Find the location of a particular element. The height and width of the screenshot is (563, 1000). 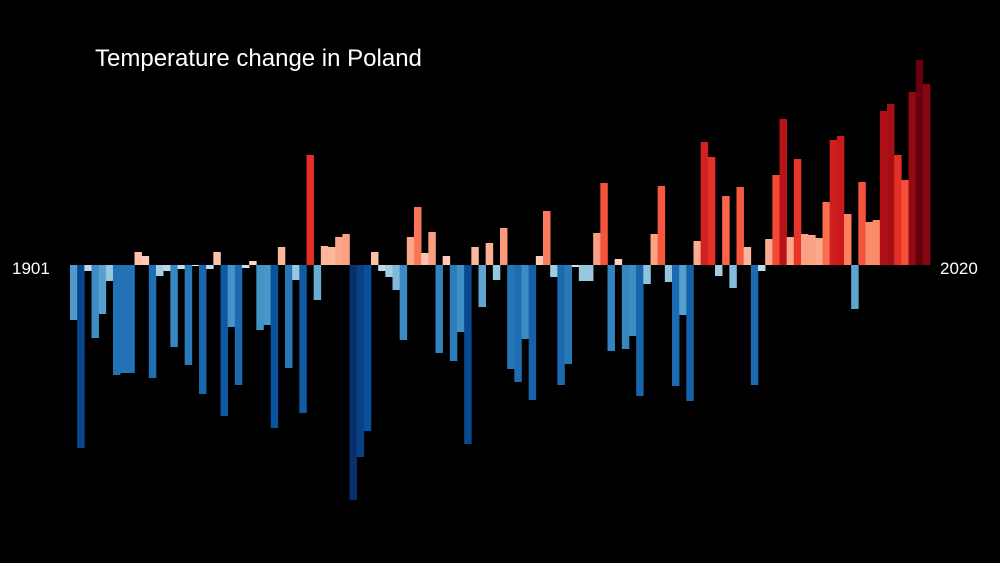

bar-year-1949 is located at coordinates (418, 236).